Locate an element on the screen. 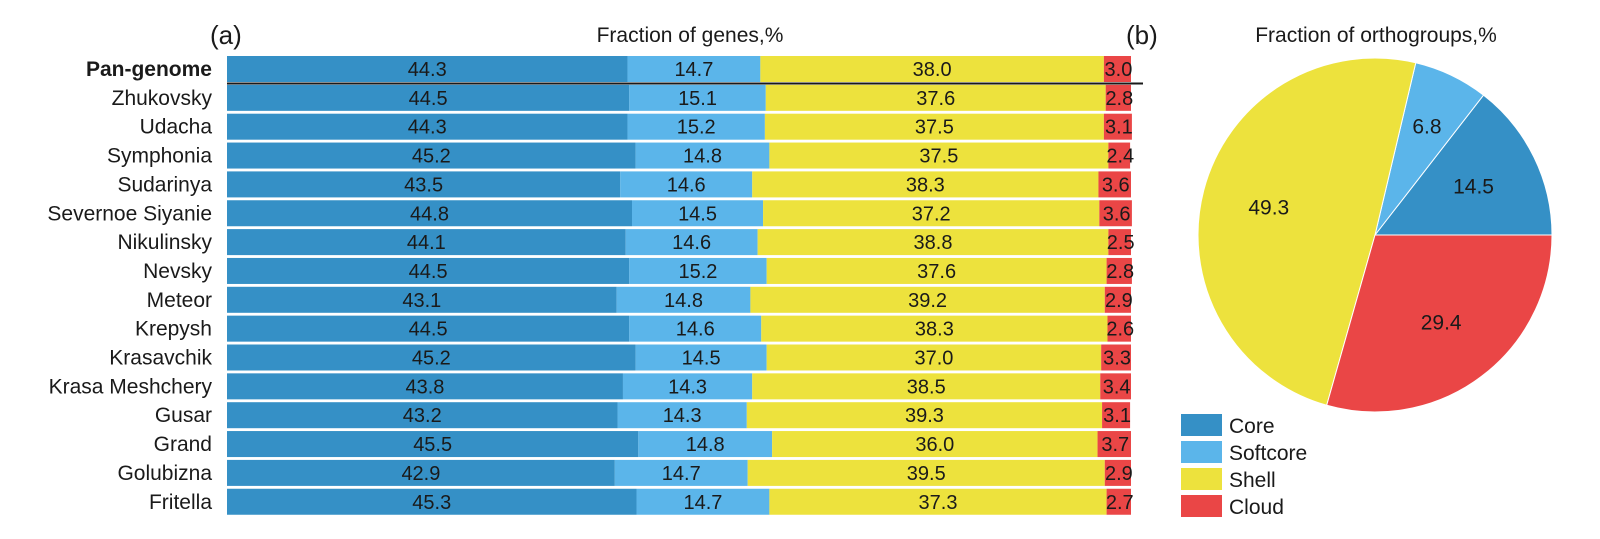  bar-value-shell-nikulinsky: 38.8 is located at coordinates (933, 243).